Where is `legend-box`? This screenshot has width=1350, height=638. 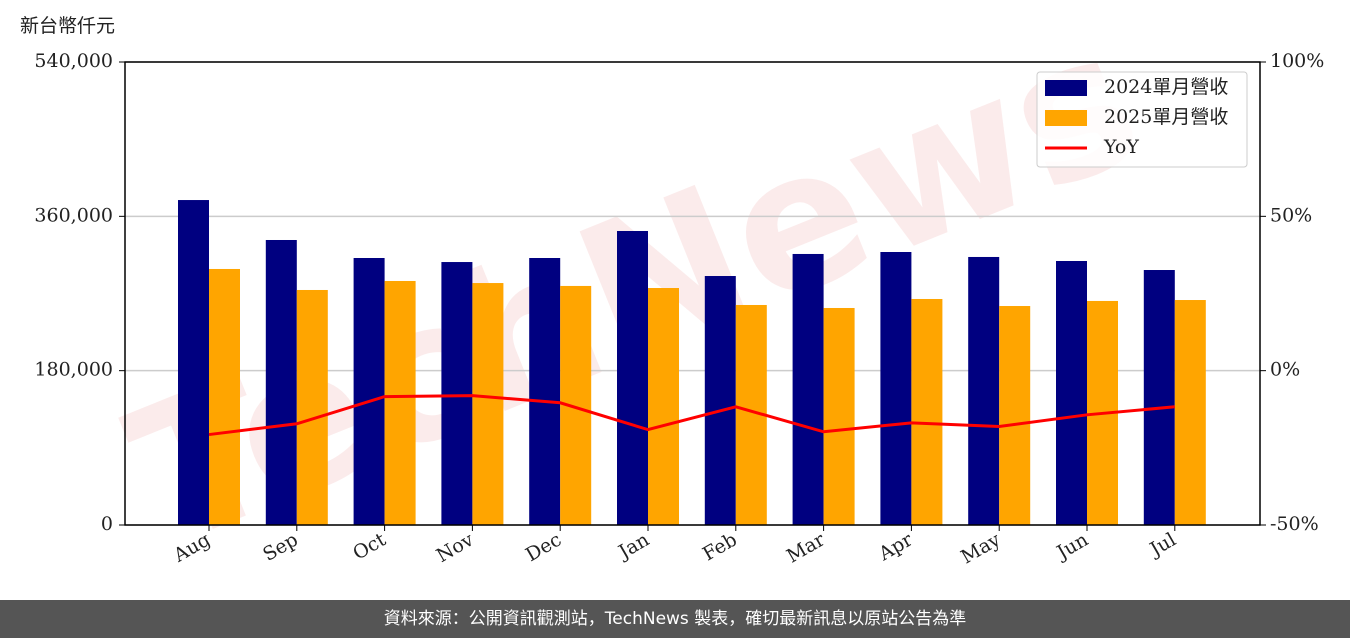
legend-box is located at coordinates (1142, 119).